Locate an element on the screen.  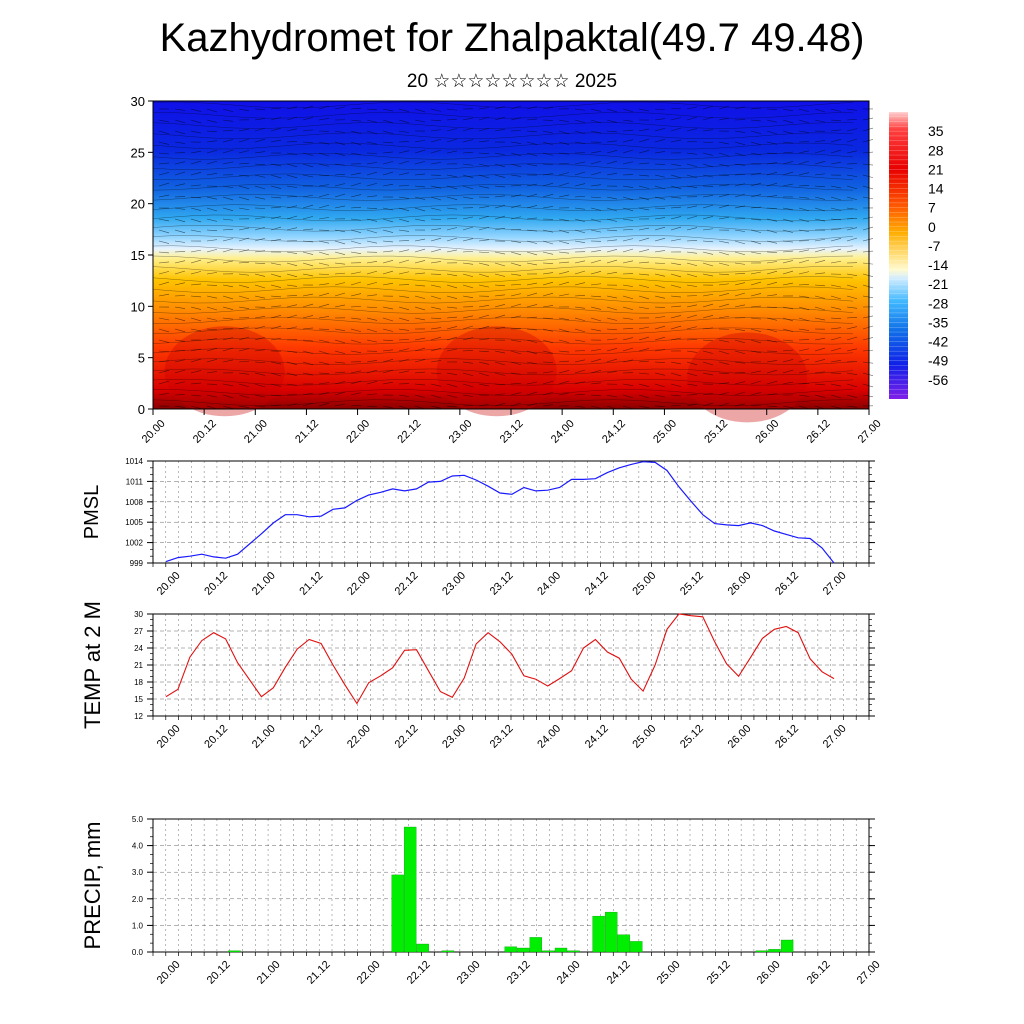
y-tick-label: 1002 is located at coordinates (134, 543).